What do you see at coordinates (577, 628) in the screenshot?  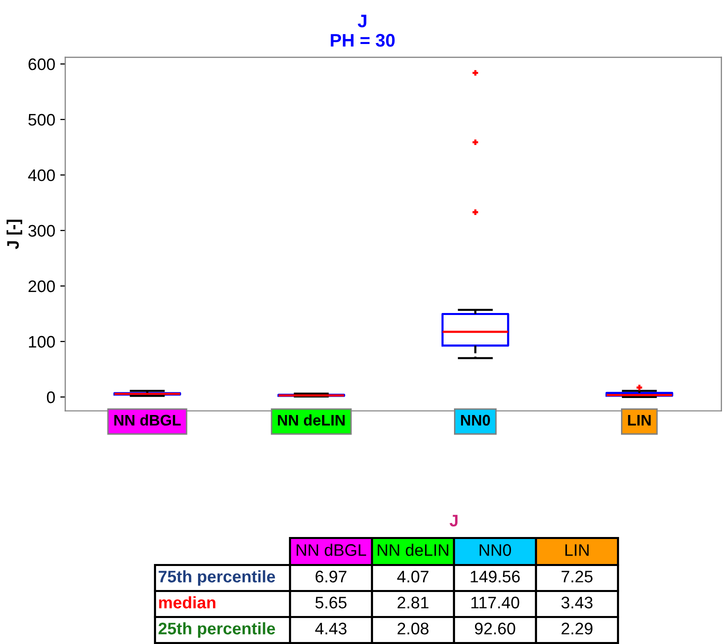 I see `text: 2.29` at bounding box center [577, 628].